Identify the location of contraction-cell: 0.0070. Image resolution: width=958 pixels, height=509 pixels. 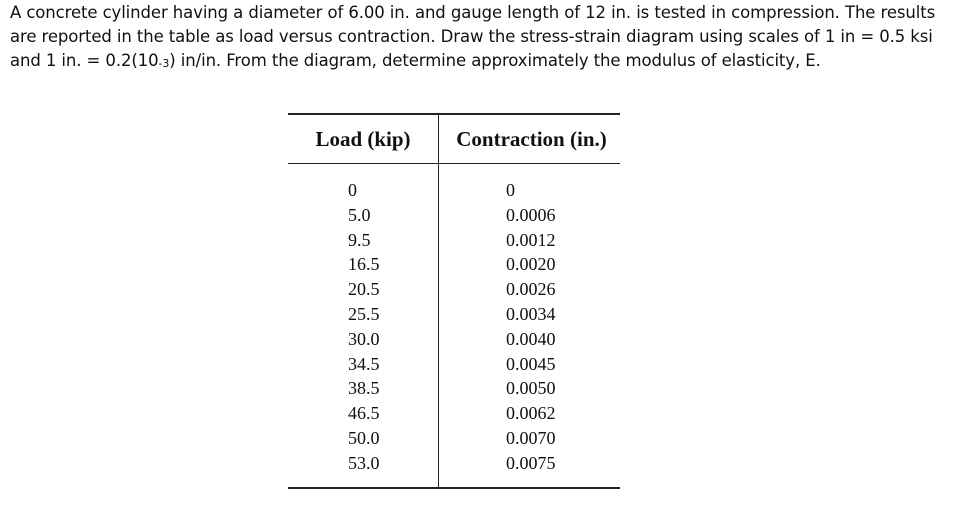
(531, 437).